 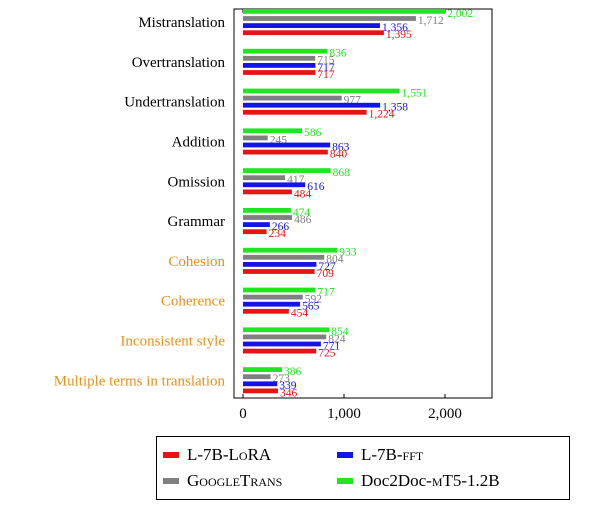 What do you see at coordinates (345, 455) in the screenshot?
I see `legend-swatch-l7b-fft` at bounding box center [345, 455].